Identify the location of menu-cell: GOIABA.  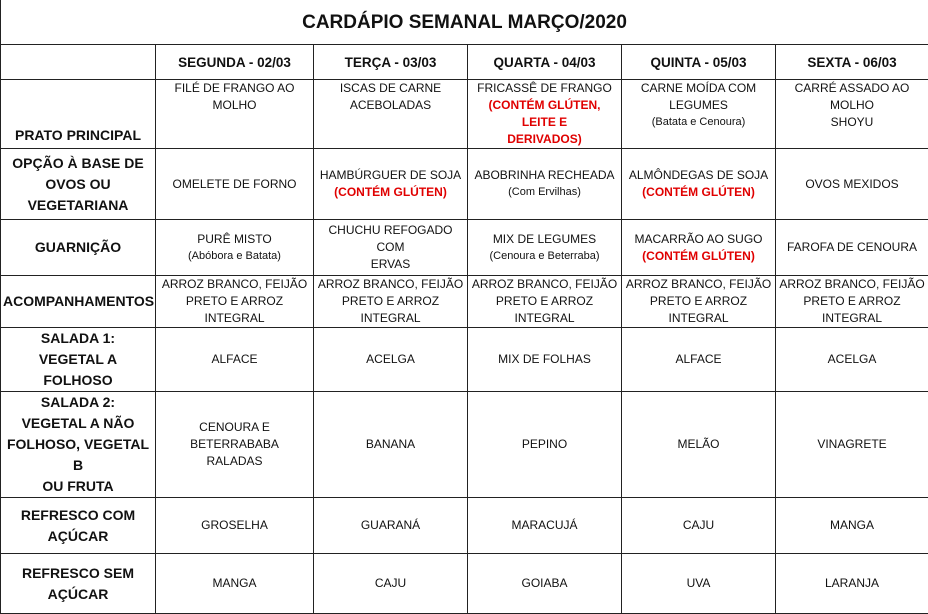
(545, 584).